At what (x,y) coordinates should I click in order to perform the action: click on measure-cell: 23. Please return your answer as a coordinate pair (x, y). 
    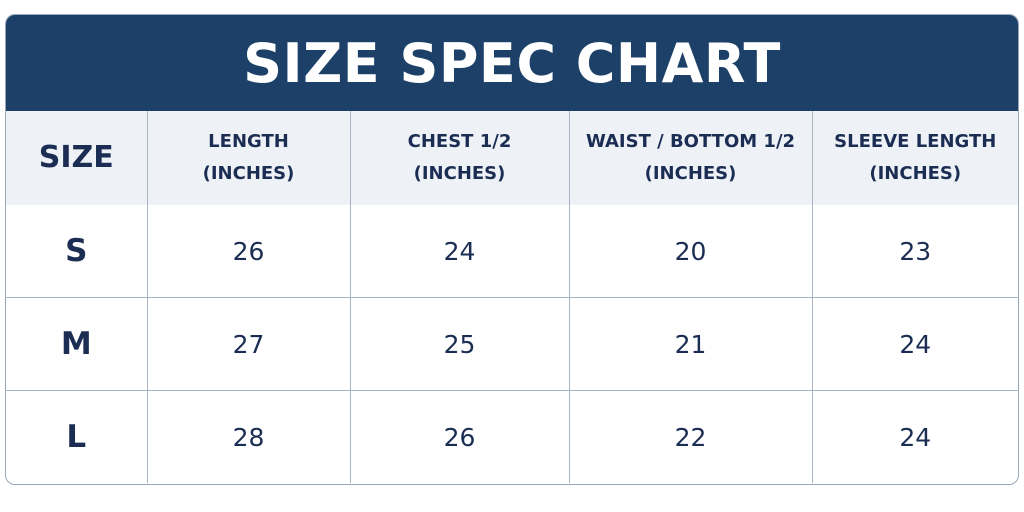
    Looking at the image, I should click on (914, 251).